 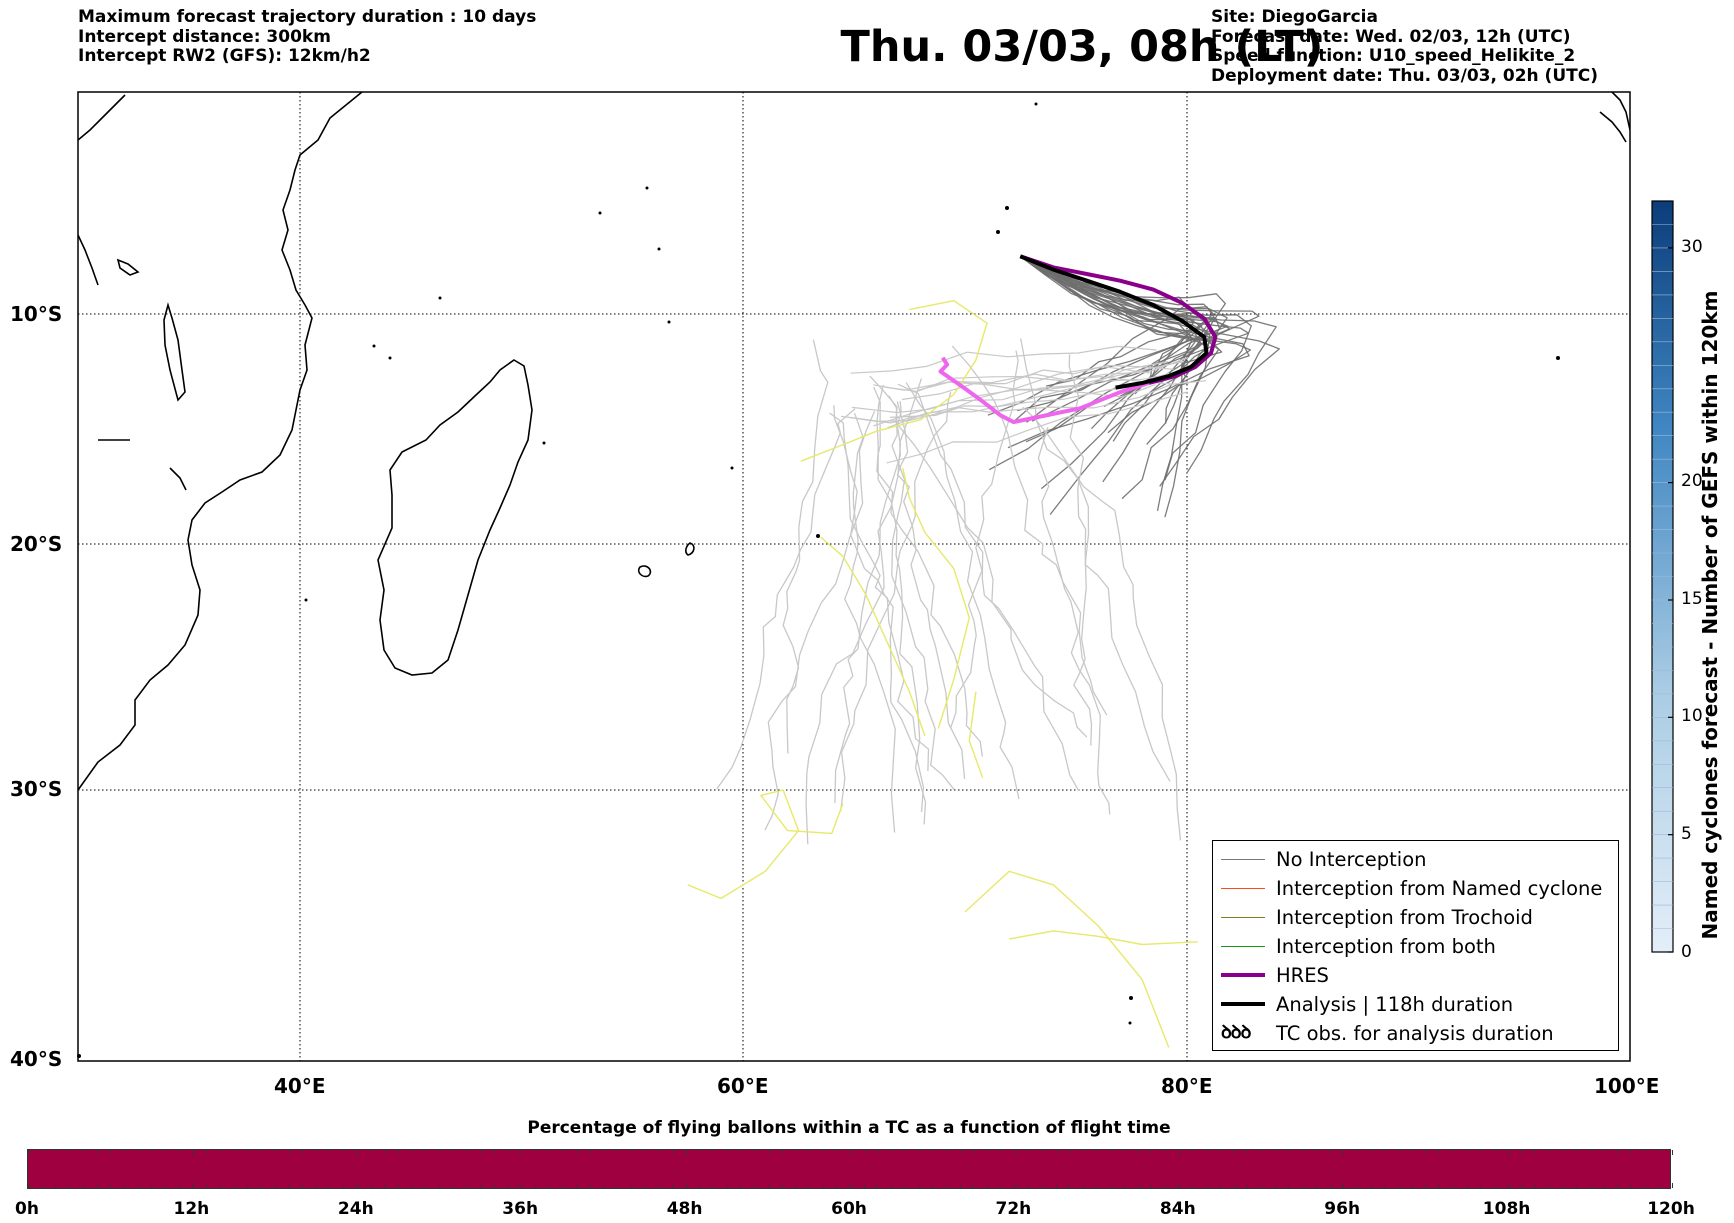 I want to click on hres-track-late, so click(x=1044, y=390).